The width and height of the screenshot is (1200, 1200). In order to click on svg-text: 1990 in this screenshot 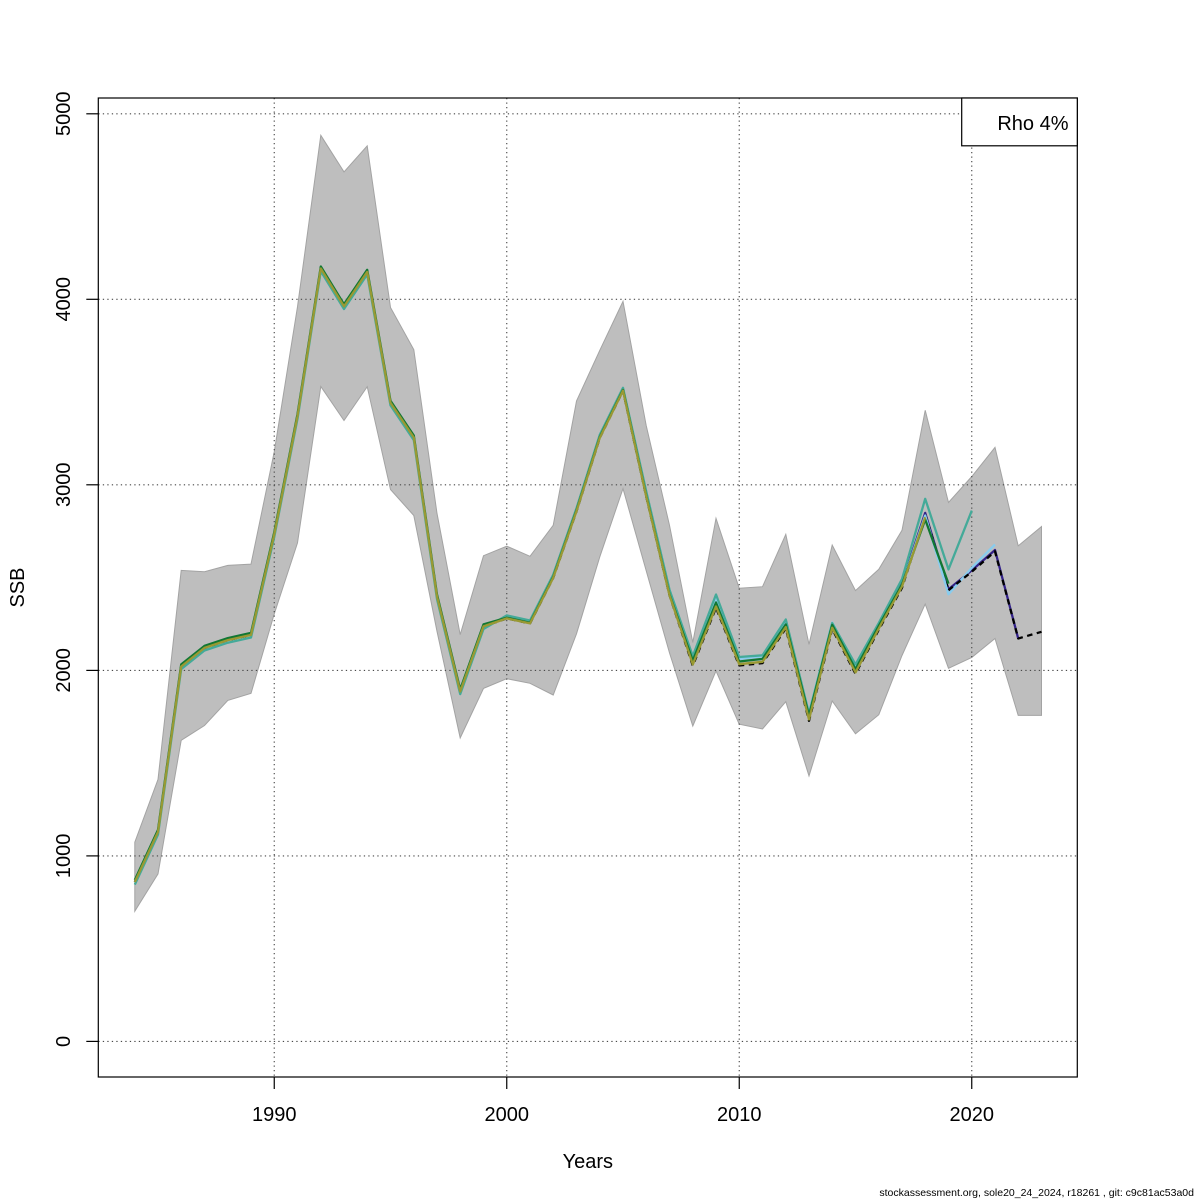, I will do `click(274, 1115)`.